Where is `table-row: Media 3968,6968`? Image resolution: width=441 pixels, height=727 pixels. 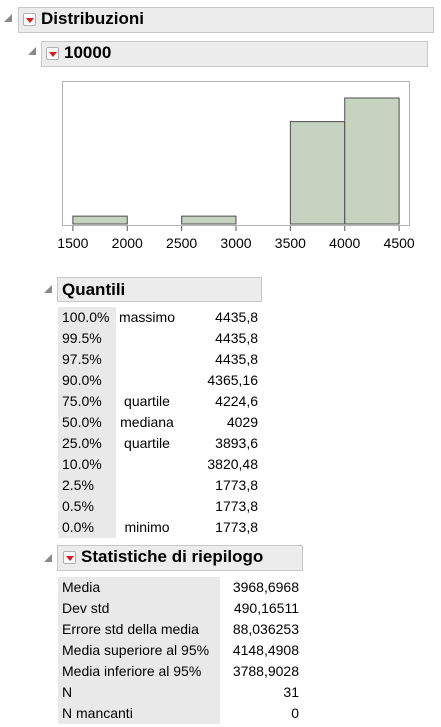
table-row: Media 3968,6968 is located at coordinates (181, 587).